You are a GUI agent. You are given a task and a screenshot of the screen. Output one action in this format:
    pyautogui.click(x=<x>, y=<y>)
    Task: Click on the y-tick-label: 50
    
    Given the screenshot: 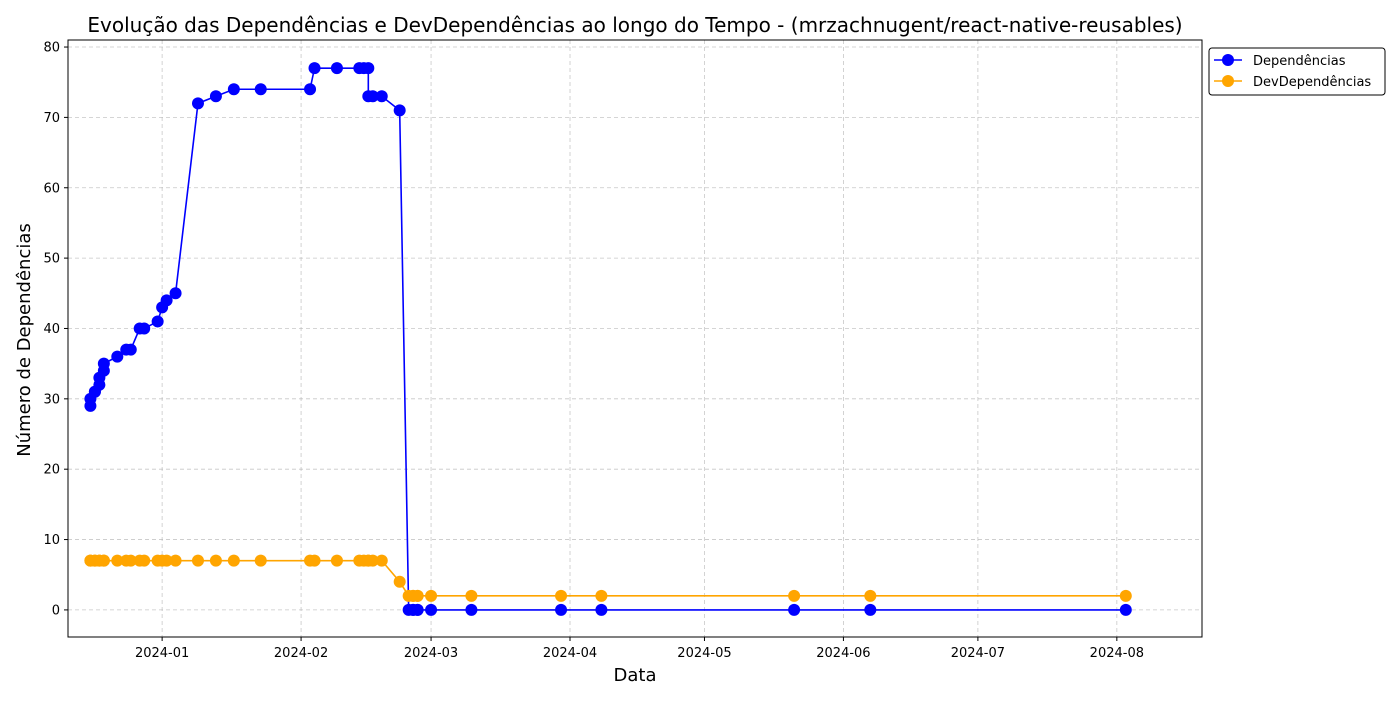 What is the action you would take?
    pyautogui.click(x=51, y=259)
    